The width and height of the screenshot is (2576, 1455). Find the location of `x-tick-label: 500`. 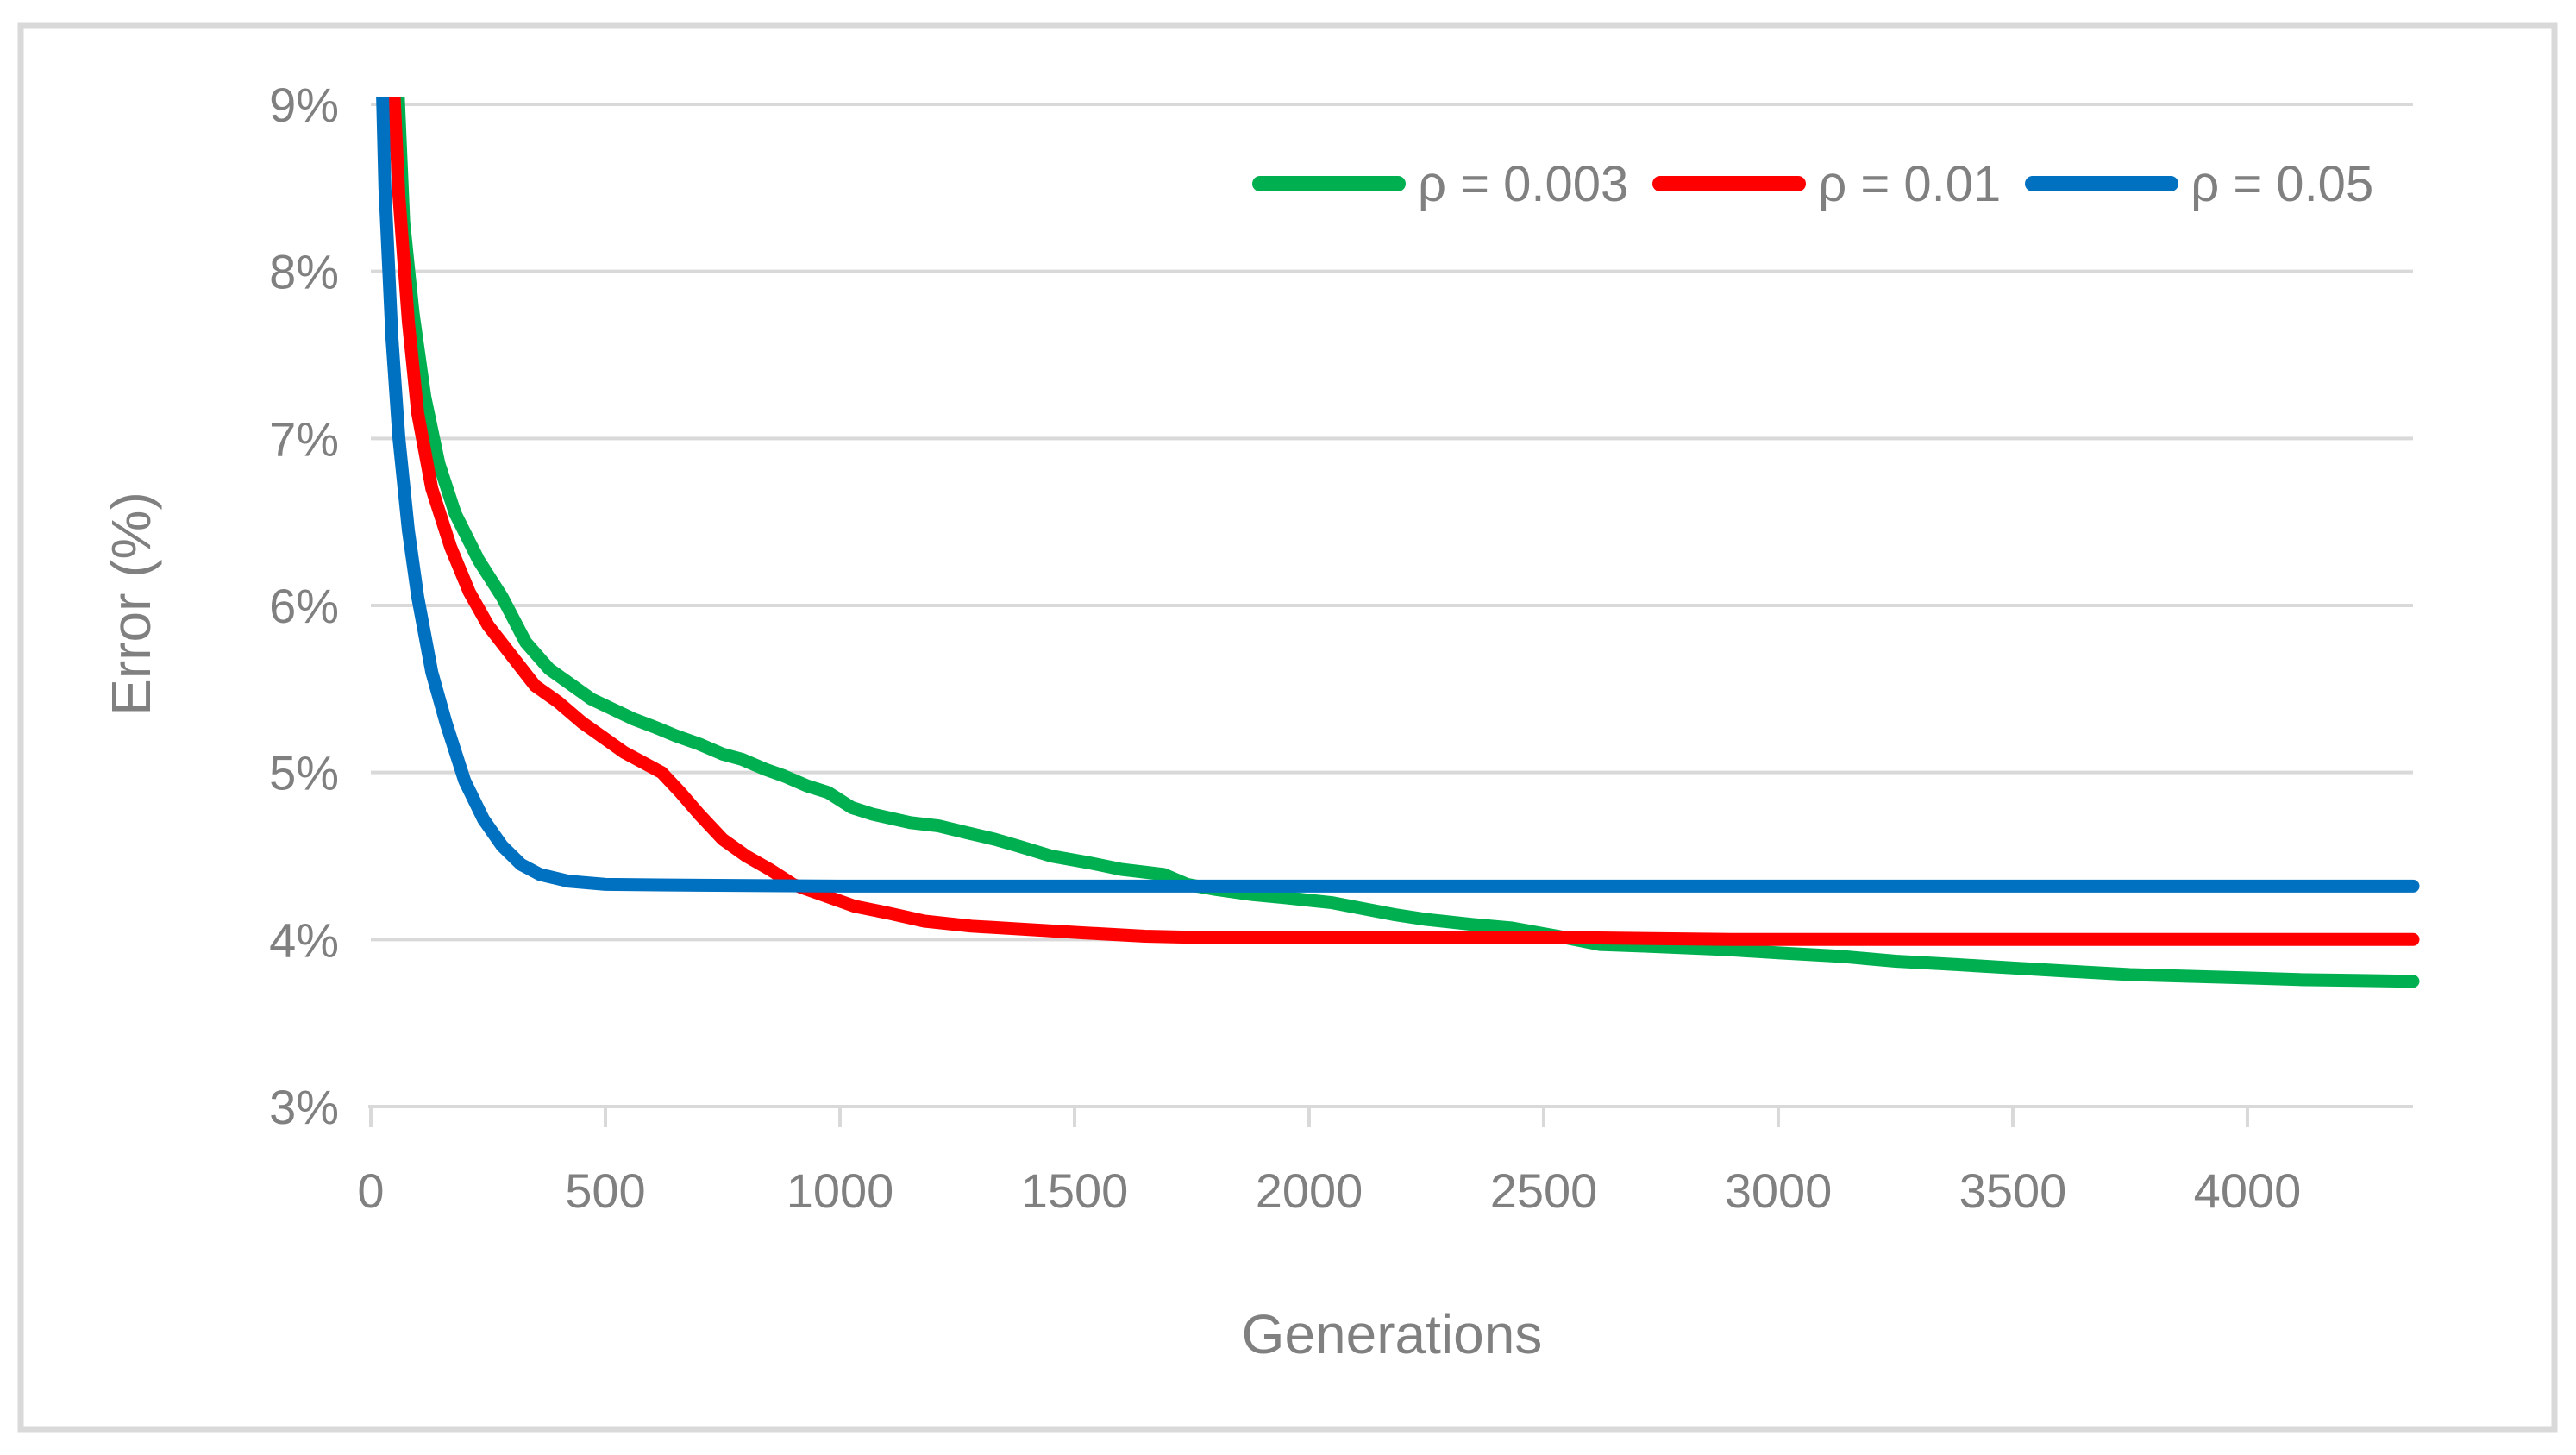

x-tick-label: 500 is located at coordinates (605, 1191).